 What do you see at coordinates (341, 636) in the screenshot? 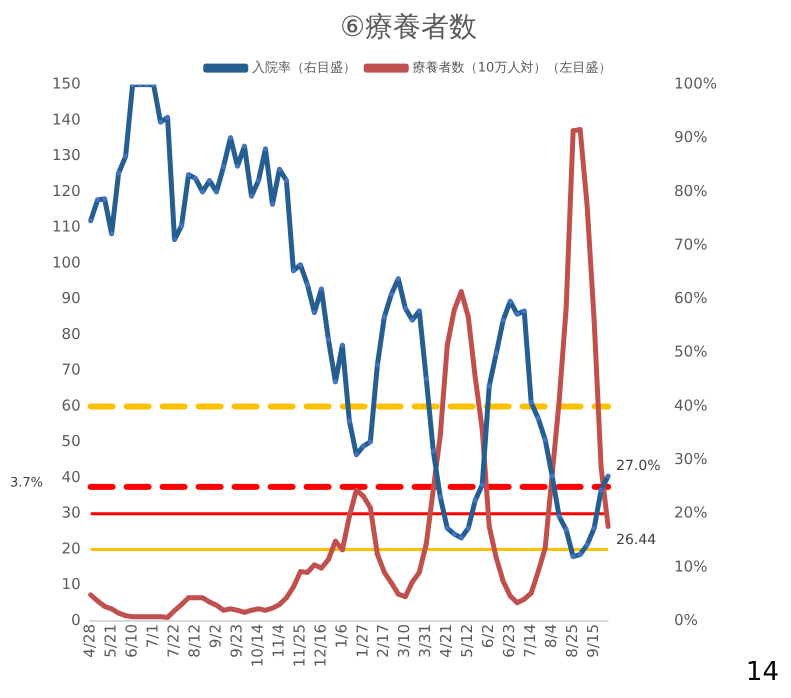
I see `x-tick-label: 1/6` at bounding box center [341, 636].